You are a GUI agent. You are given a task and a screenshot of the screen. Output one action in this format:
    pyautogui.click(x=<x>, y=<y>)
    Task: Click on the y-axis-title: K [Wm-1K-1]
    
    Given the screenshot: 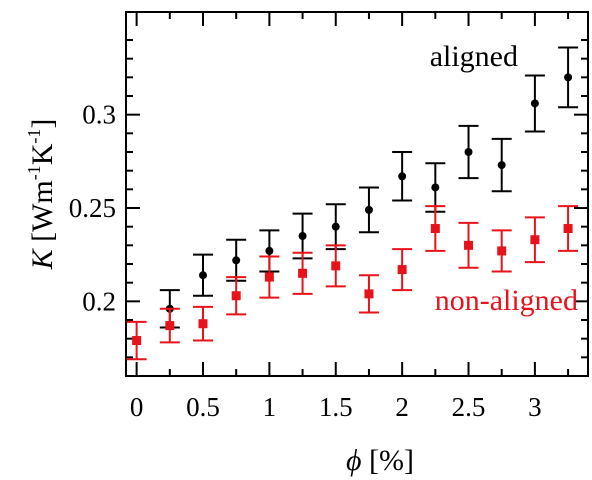 What is the action you would take?
    pyautogui.click(x=41, y=195)
    